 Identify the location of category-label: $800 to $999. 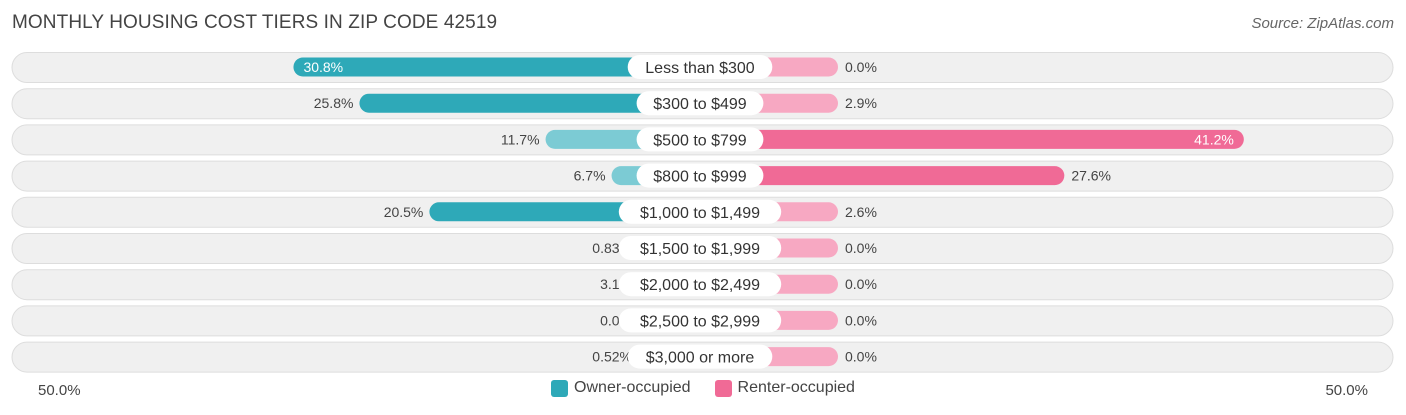
(700, 177).